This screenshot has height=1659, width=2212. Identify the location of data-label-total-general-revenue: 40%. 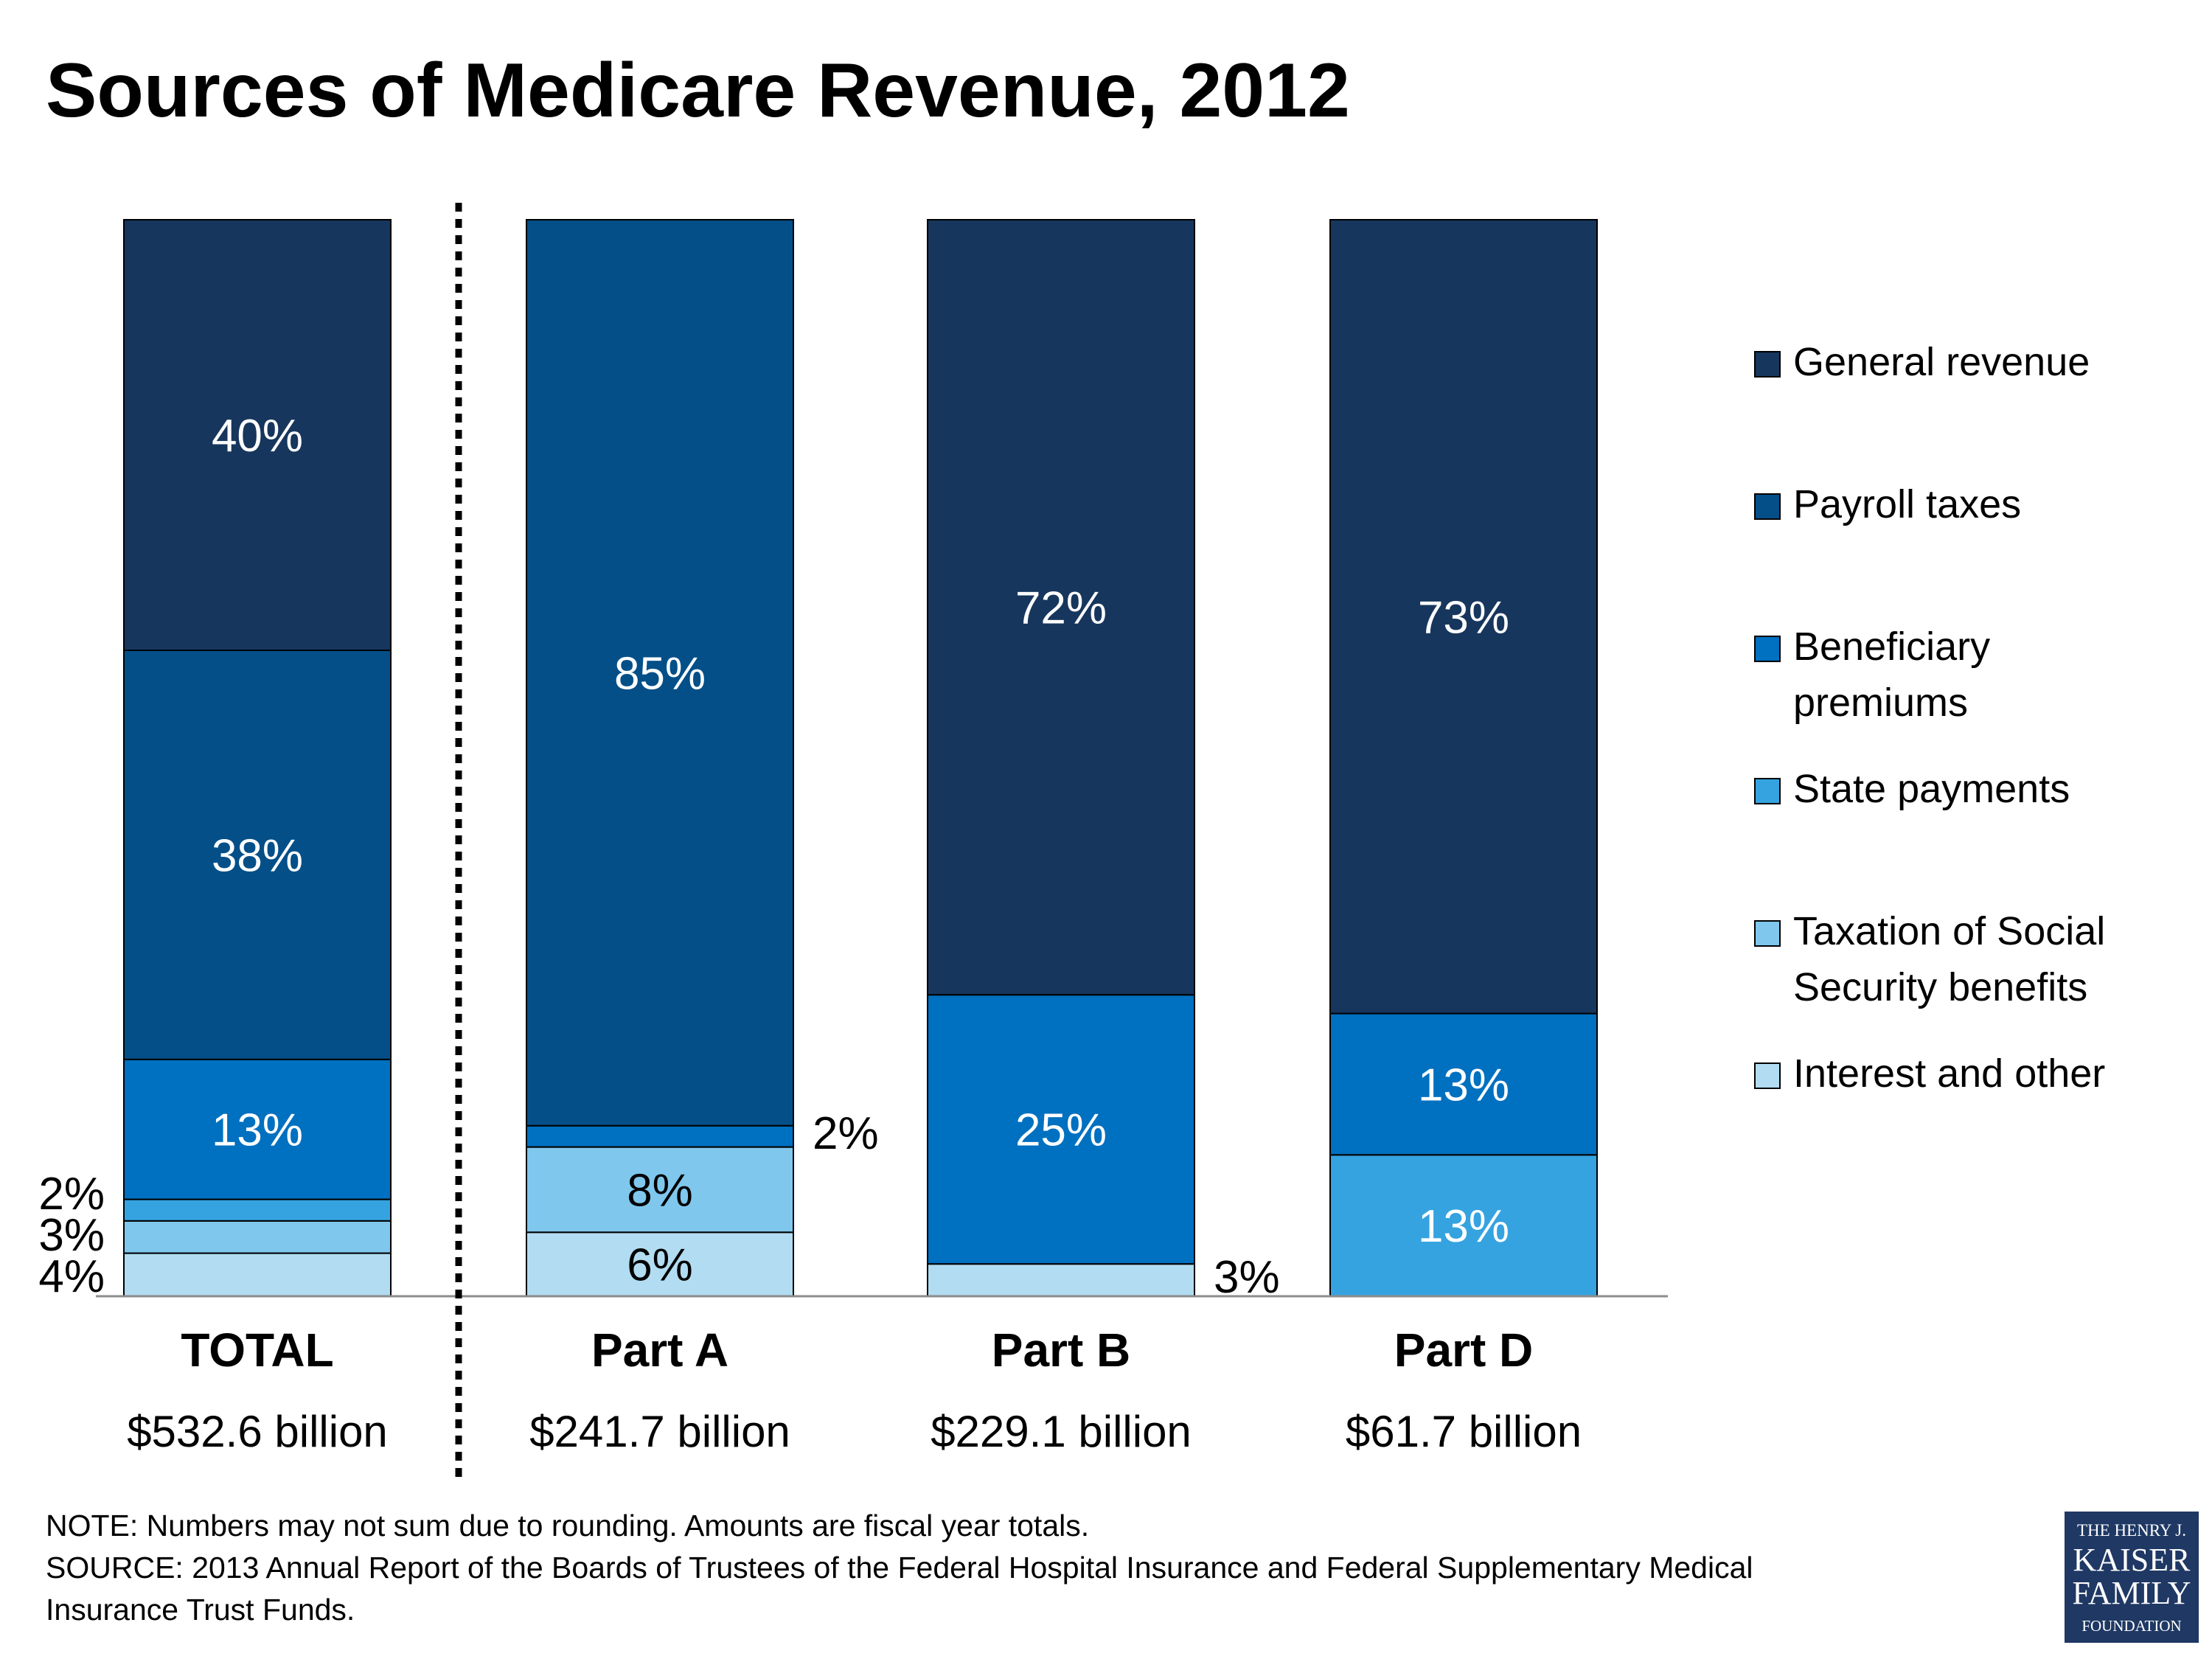
(257, 436).